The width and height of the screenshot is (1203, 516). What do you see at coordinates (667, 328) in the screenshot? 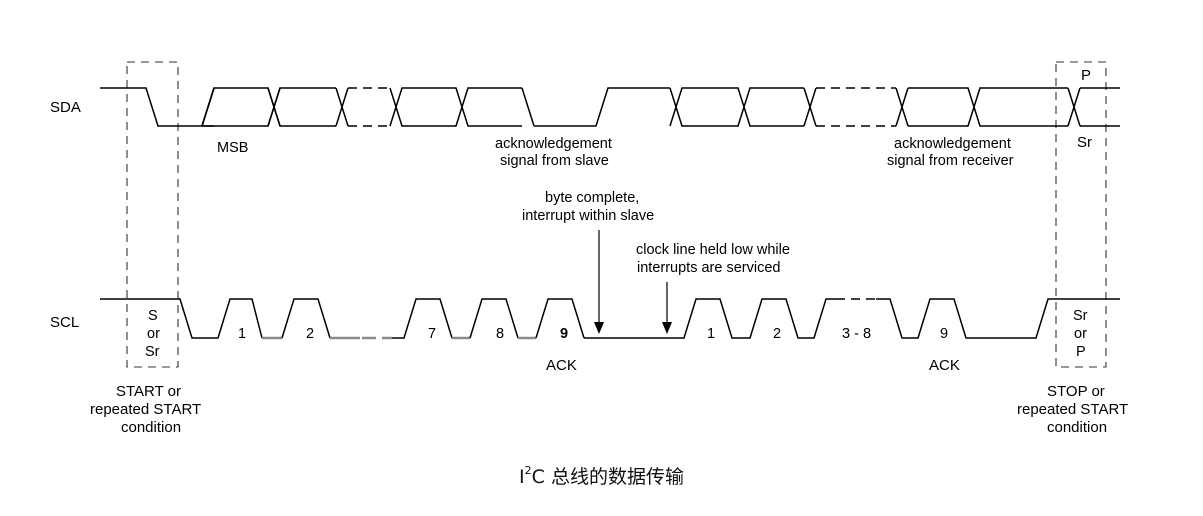
I see `clock-held-arrowhead` at bounding box center [667, 328].